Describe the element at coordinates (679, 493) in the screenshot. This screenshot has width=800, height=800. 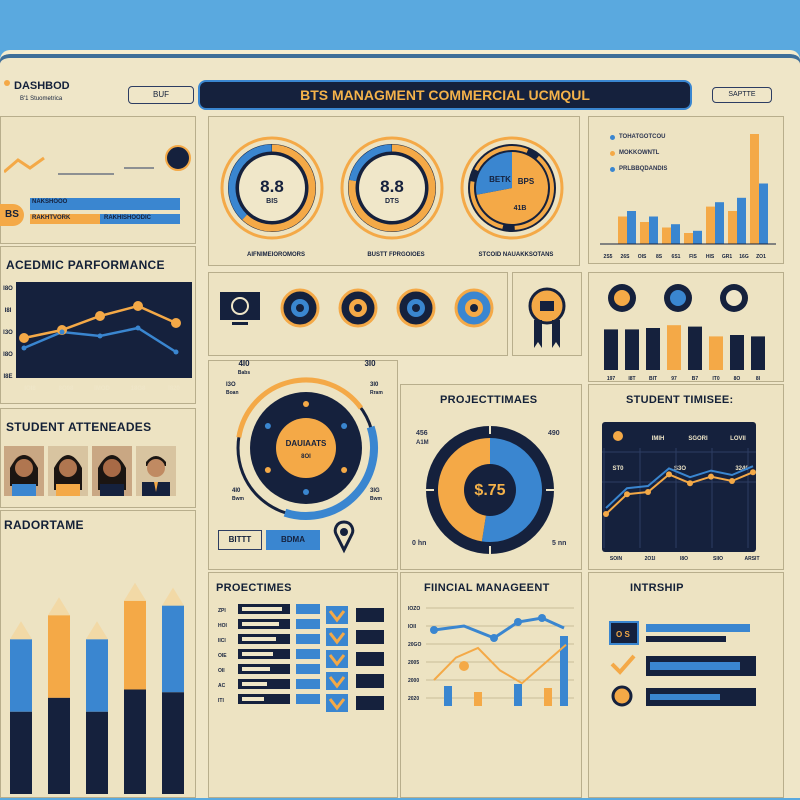
I see `series-line` at that location.